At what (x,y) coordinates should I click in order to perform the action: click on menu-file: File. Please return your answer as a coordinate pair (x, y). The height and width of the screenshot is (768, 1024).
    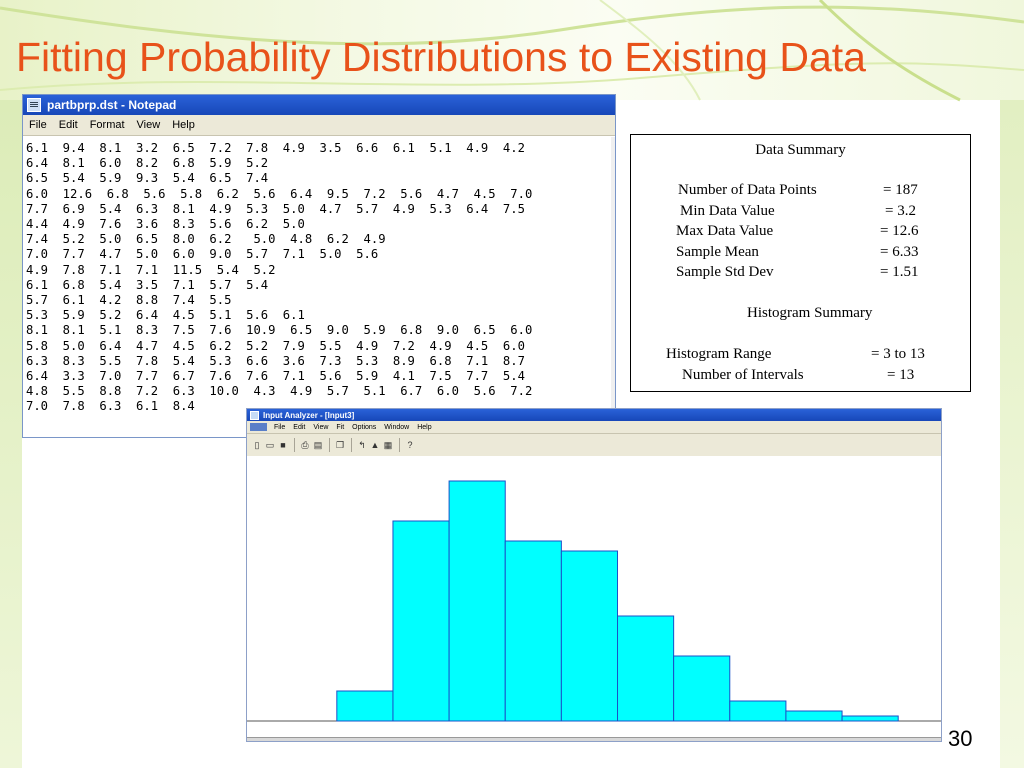
    Looking at the image, I should click on (38, 125).